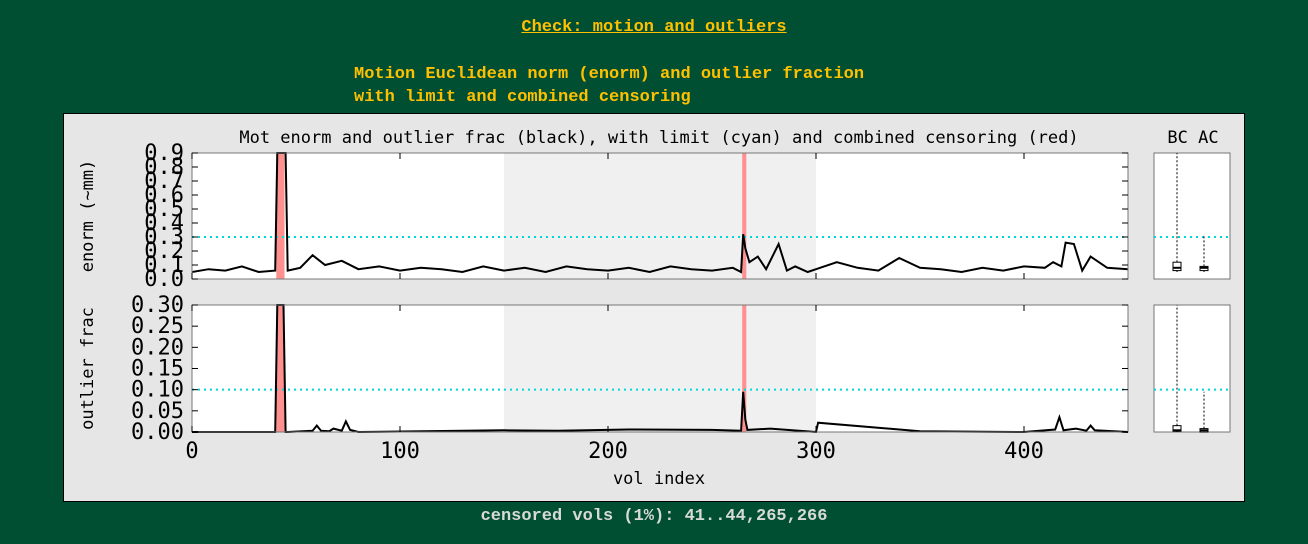  Describe the element at coordinates (1024, 451) in the screenshot. I see `x-tick-label-4: 400` at that location.